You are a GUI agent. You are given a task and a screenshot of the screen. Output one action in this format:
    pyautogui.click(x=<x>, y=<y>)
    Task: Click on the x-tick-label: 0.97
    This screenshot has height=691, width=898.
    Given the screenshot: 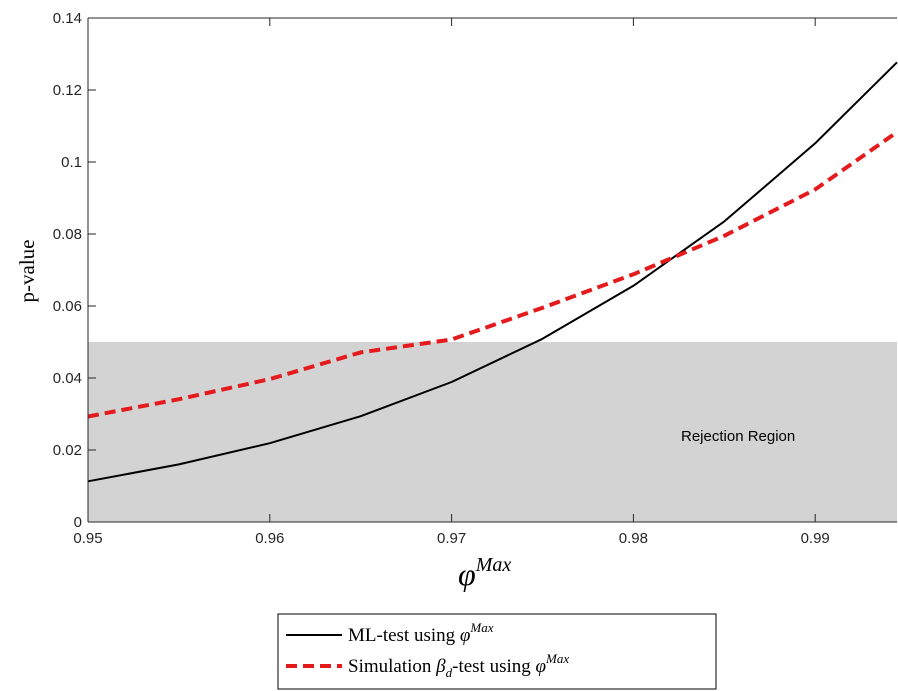 What is the action you would take?
    pyautogui.click(x=451, y=538)
    